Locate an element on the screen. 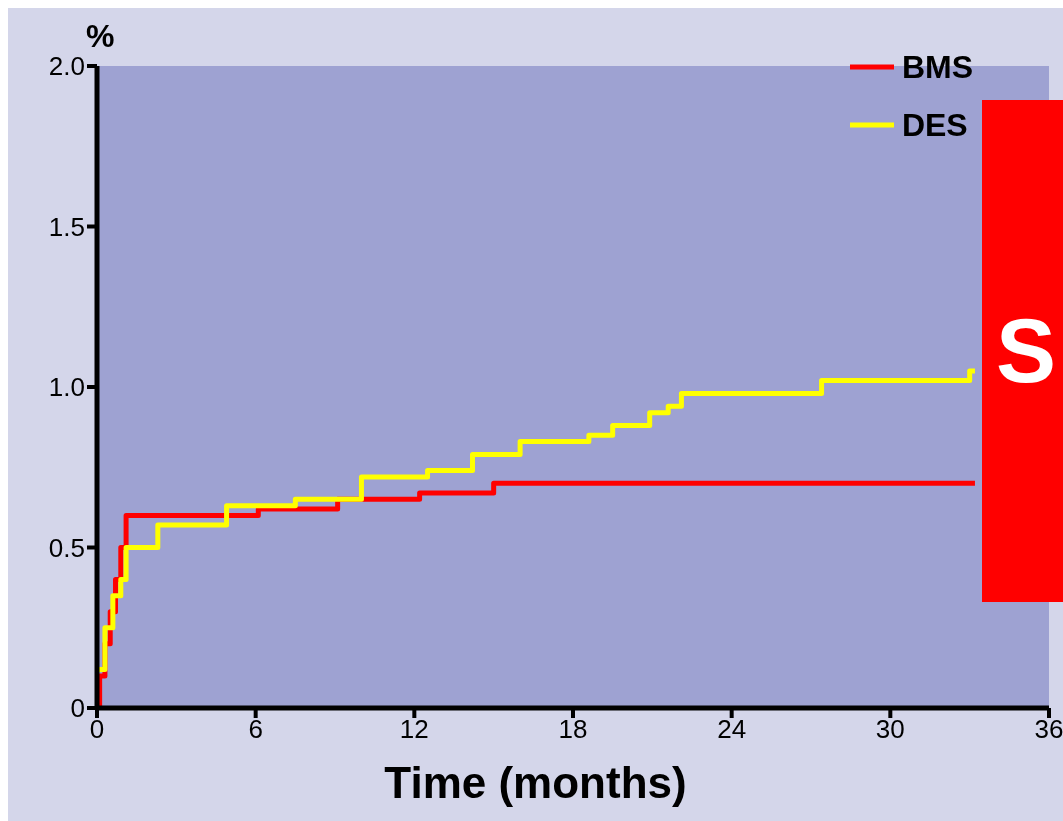 The height and width of the screenshot is (821, 1063). x-tick-label: 24 is located at coordinates (732, 729).